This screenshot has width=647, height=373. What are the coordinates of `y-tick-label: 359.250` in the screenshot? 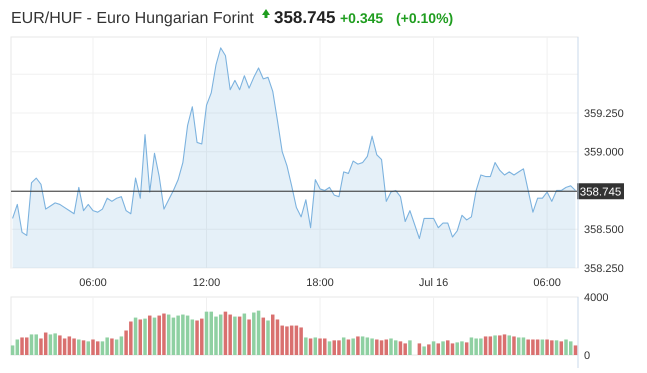 It's located at (604, 114).